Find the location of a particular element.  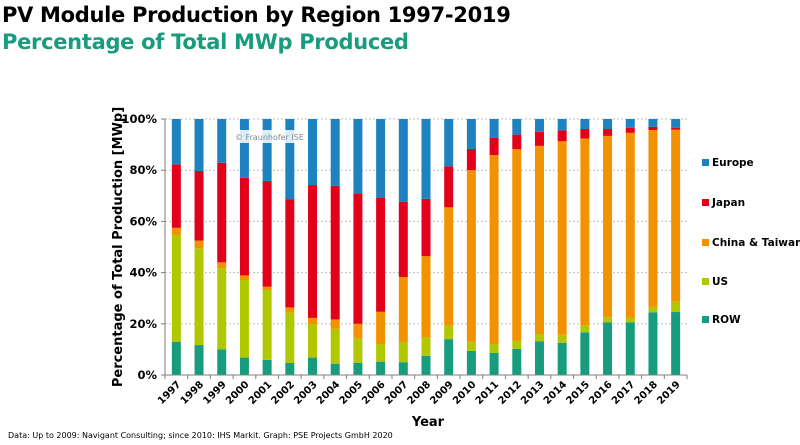

bar-stack-2000 is located at coordinates (244, 247).